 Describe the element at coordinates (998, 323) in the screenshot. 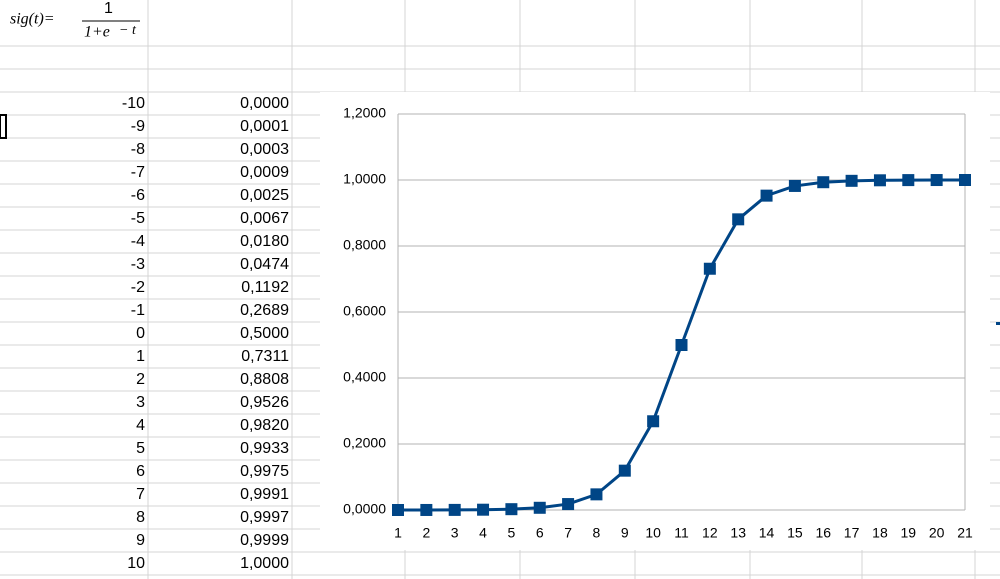

I see `legend-fragment` at that location.